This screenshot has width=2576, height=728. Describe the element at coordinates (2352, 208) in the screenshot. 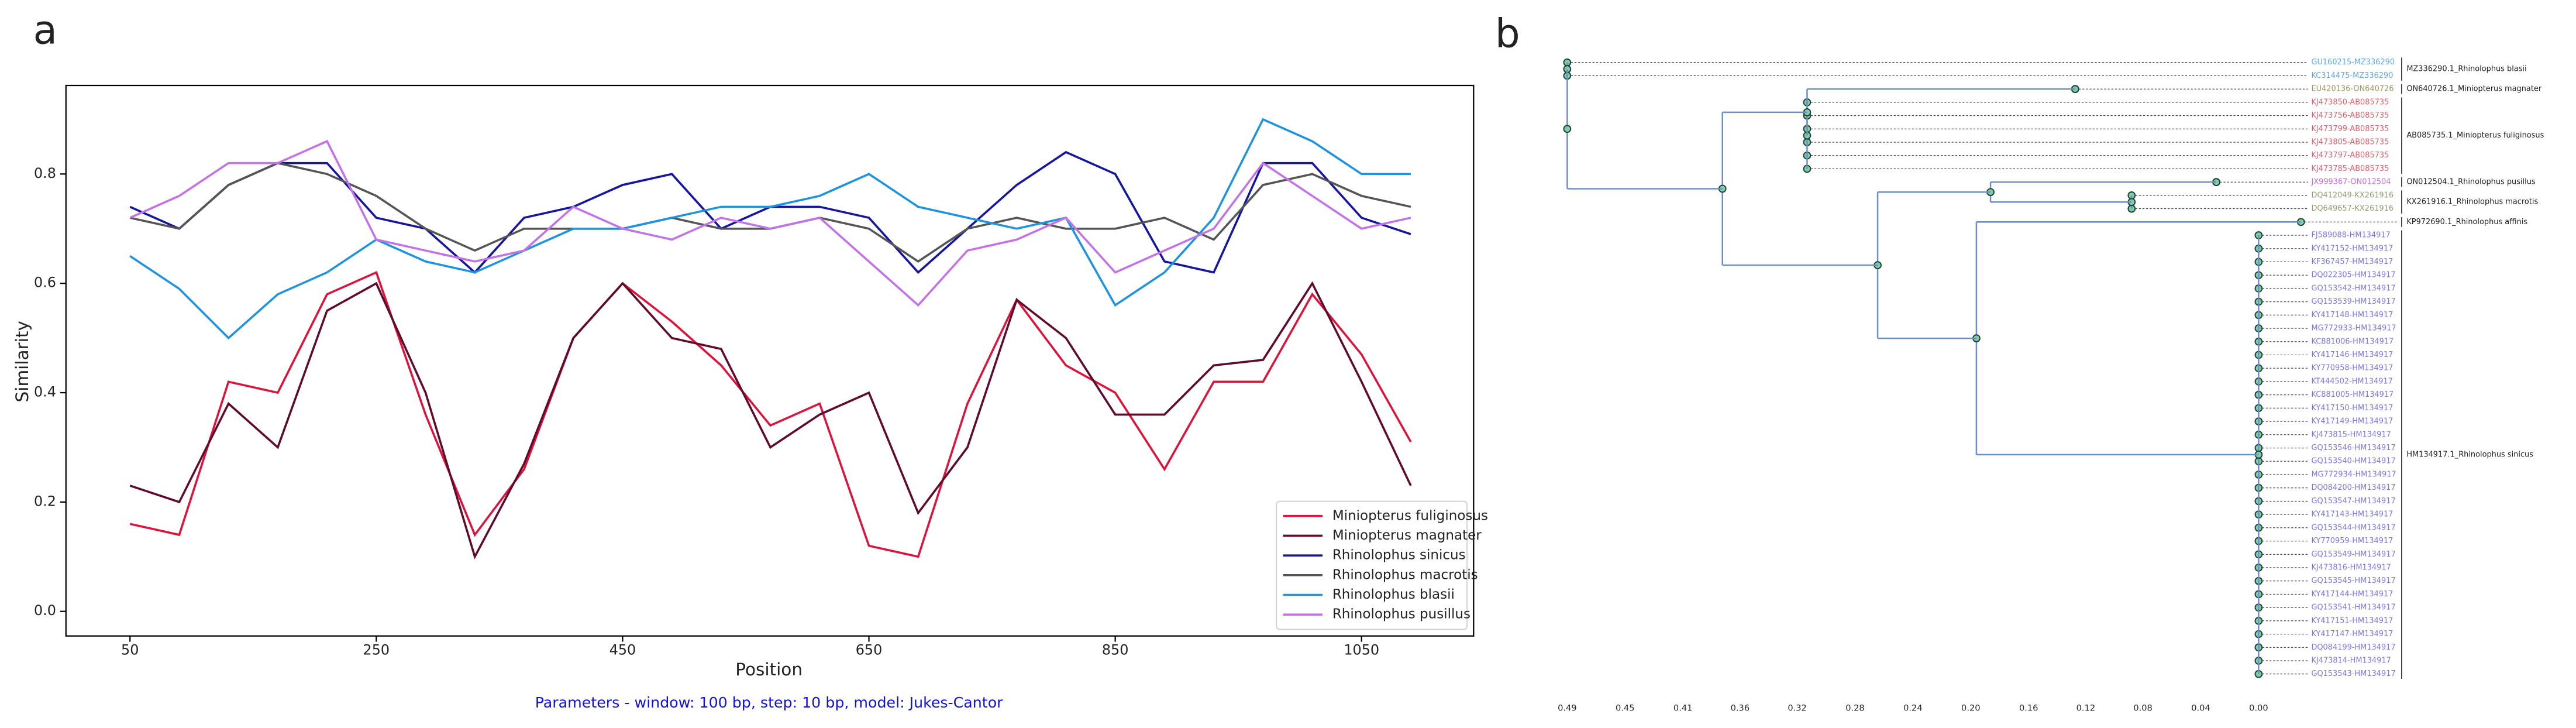

I see `leaf-label: DQ649657-KX261916` at that location.